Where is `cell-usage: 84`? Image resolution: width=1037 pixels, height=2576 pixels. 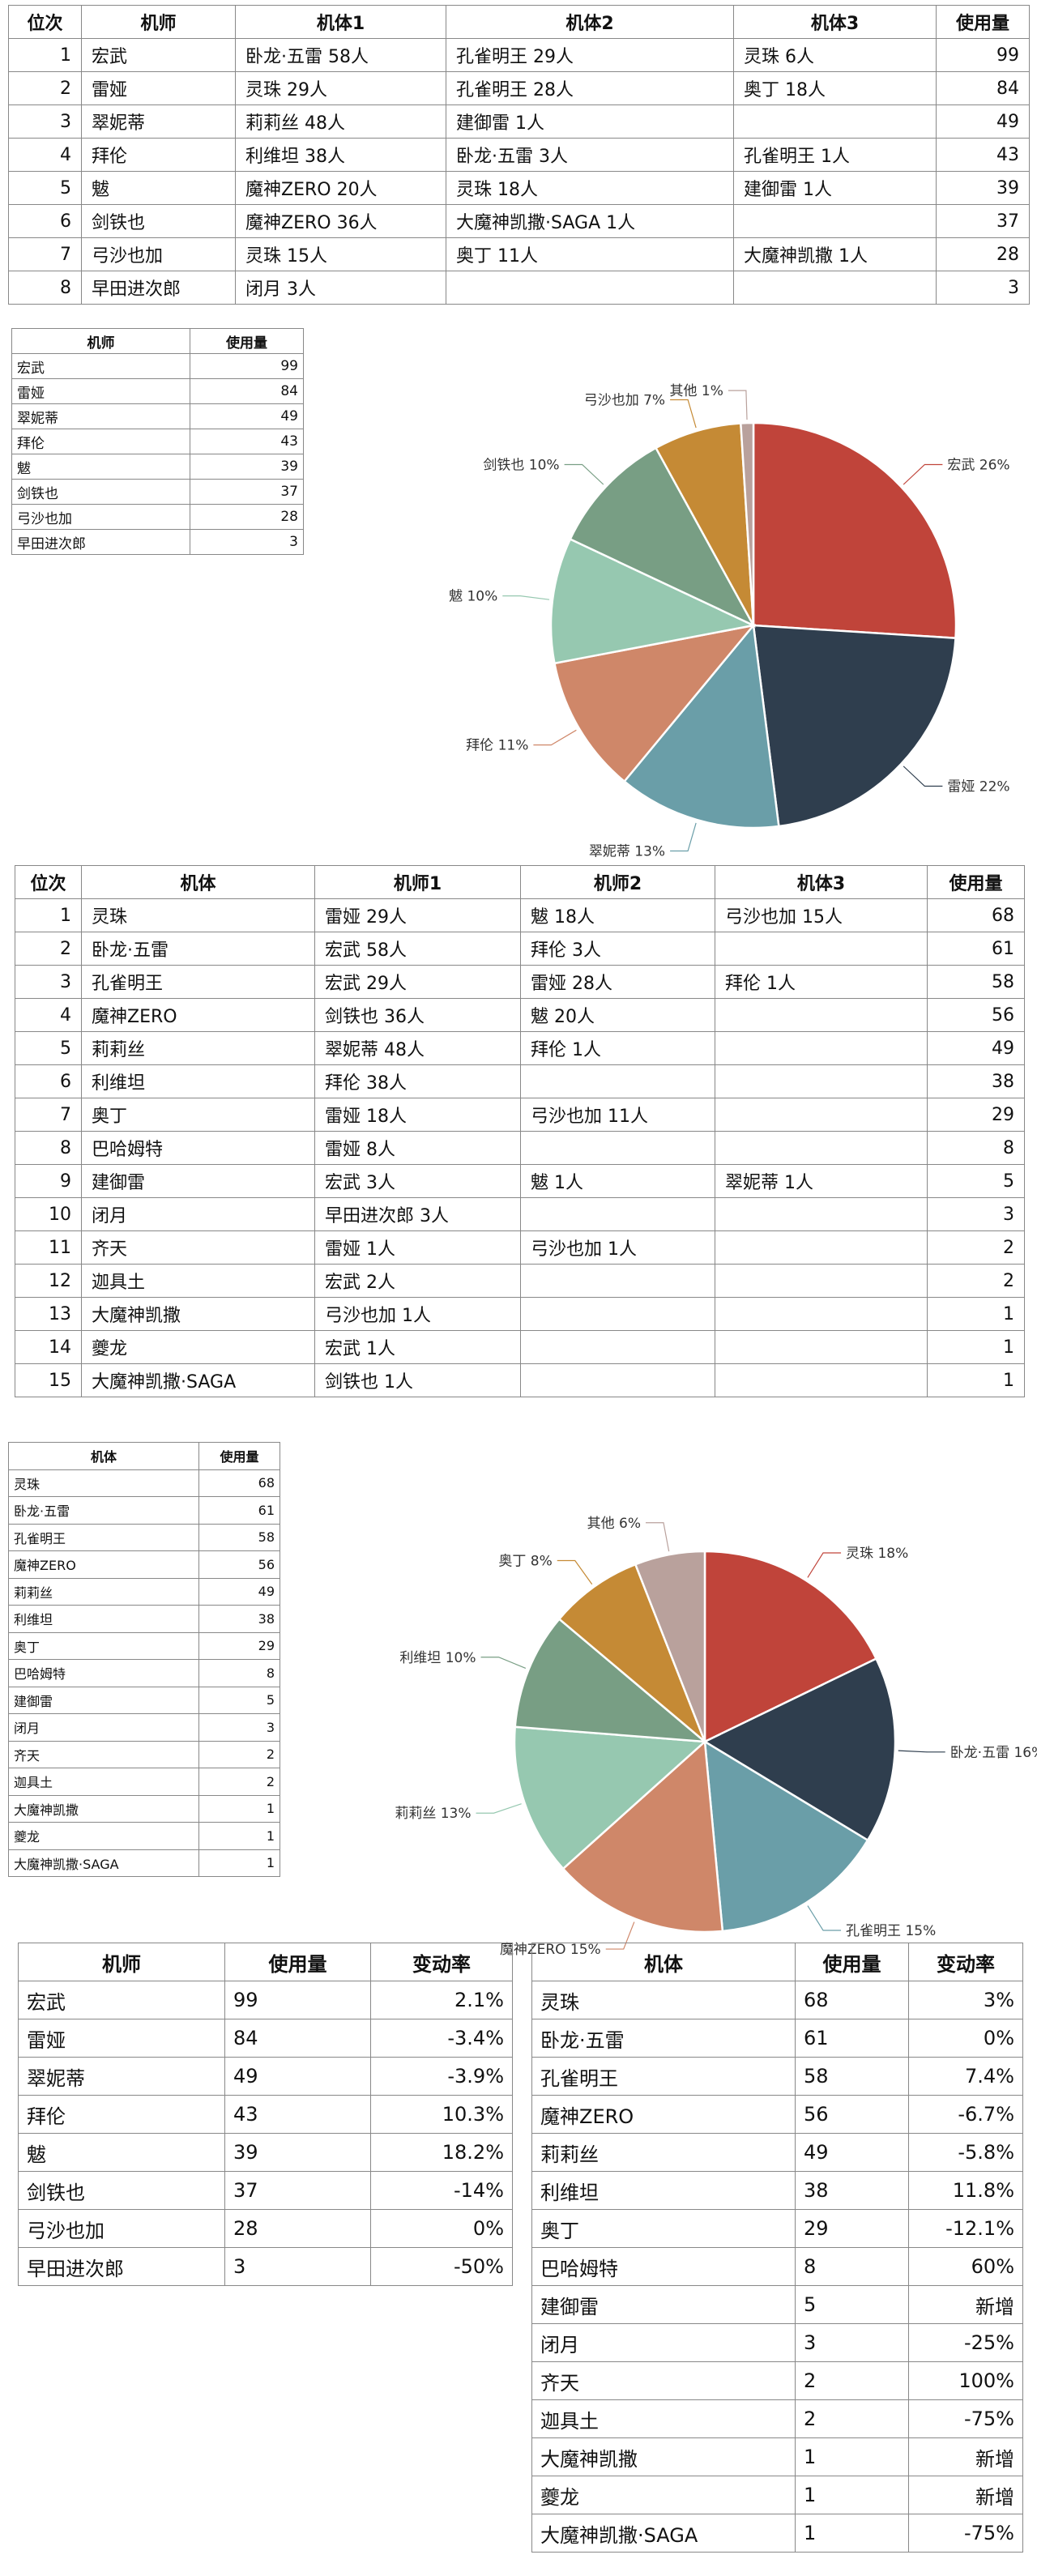
cell-usage: 84 is located at coordinates (983, 88).